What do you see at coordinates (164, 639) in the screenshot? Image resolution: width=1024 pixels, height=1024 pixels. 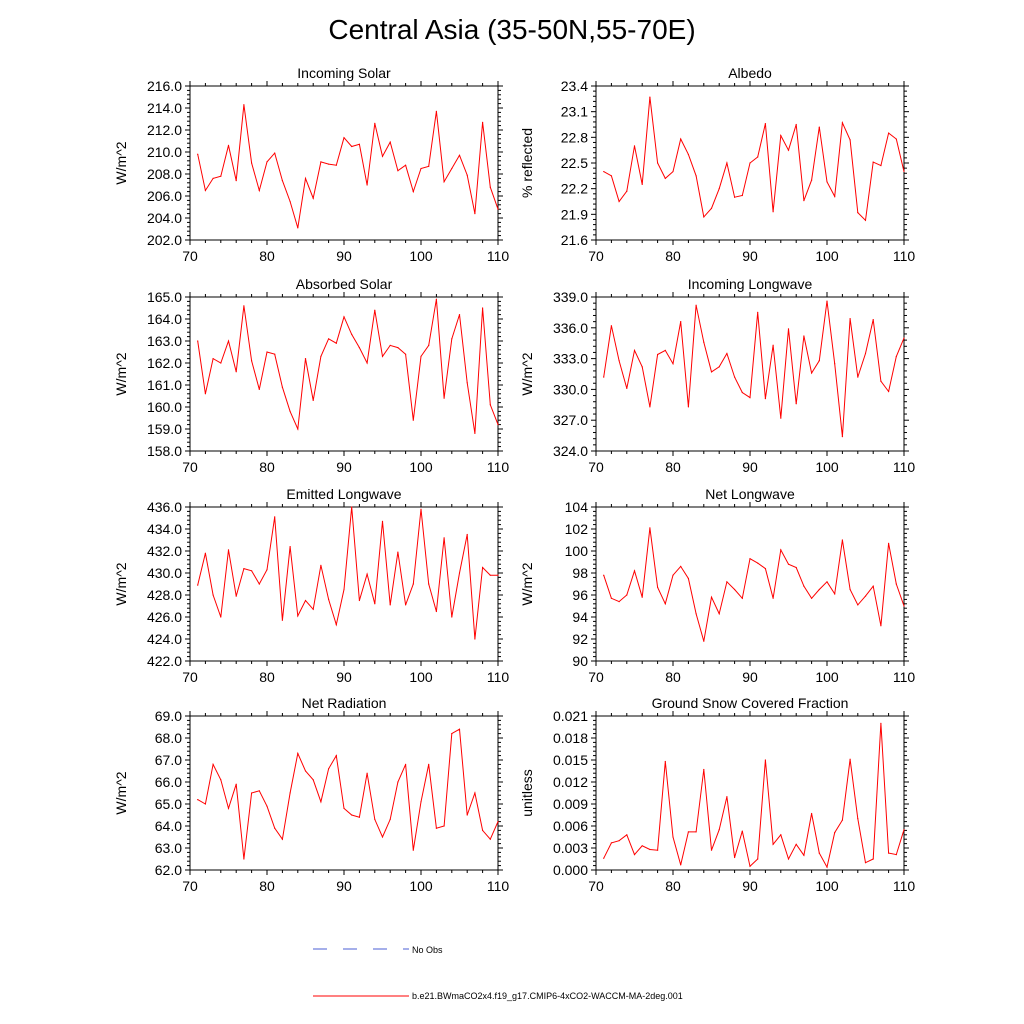 I see `y-tick-label: 424.0` at bounding box center [164, 639].